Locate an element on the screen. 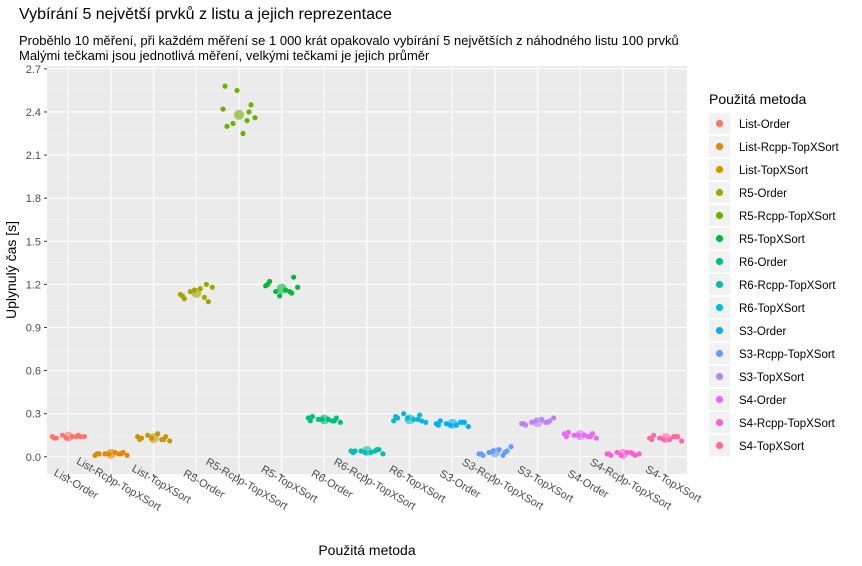 This screenshot has width=862, height=566. legend-label: R6-Order is located at coordinates (763, 263).